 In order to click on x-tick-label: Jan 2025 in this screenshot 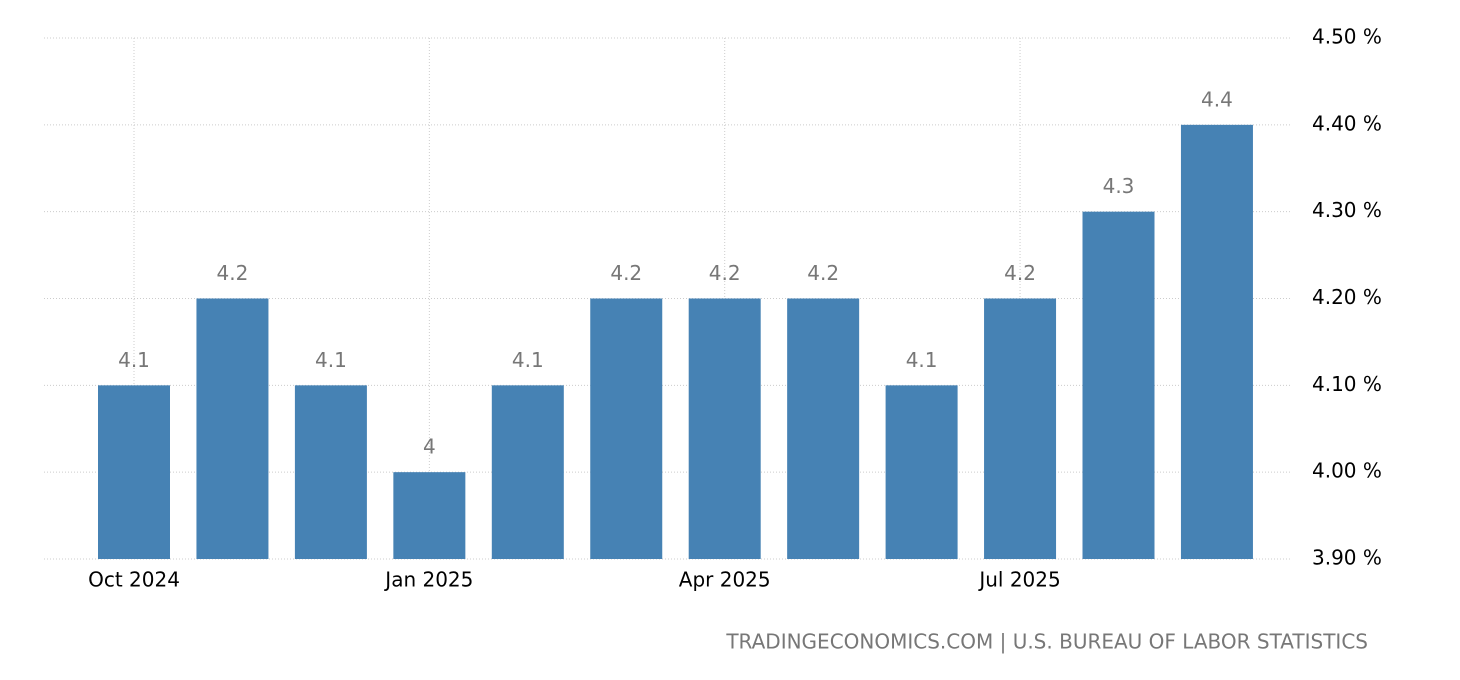, I will do `click(428, 580)`.